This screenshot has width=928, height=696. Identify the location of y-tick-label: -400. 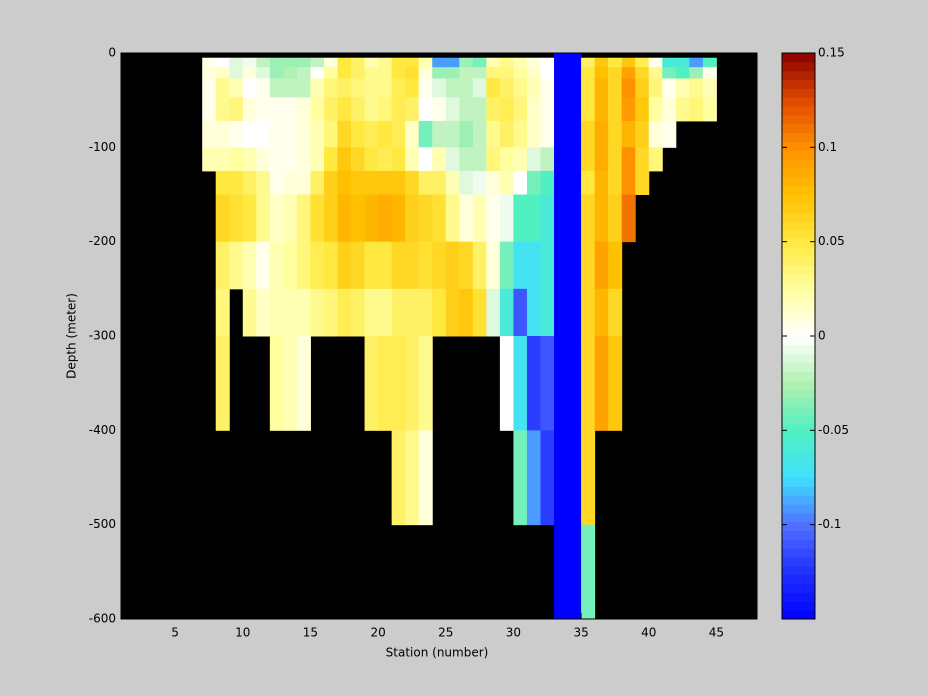
(102, 430).